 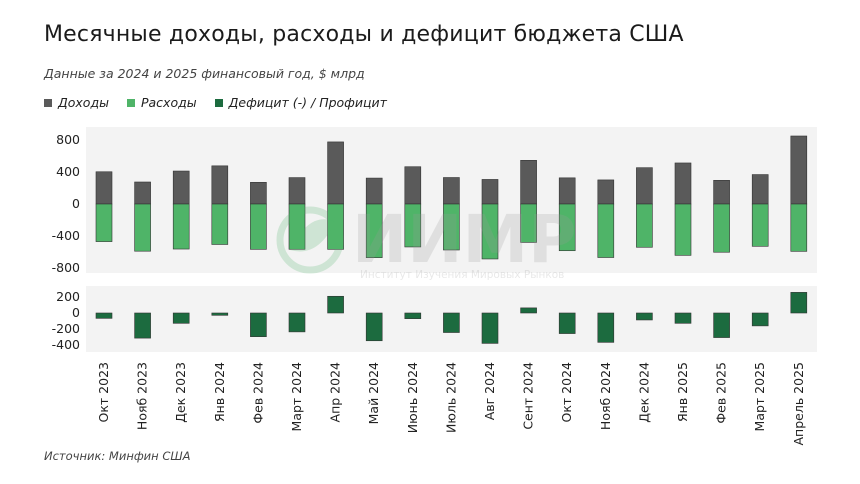 What do you see at coordinates (83, 102) in the screenshot?
I see `legend-label-revenue: Доходы` at bounding box center [83, 102].